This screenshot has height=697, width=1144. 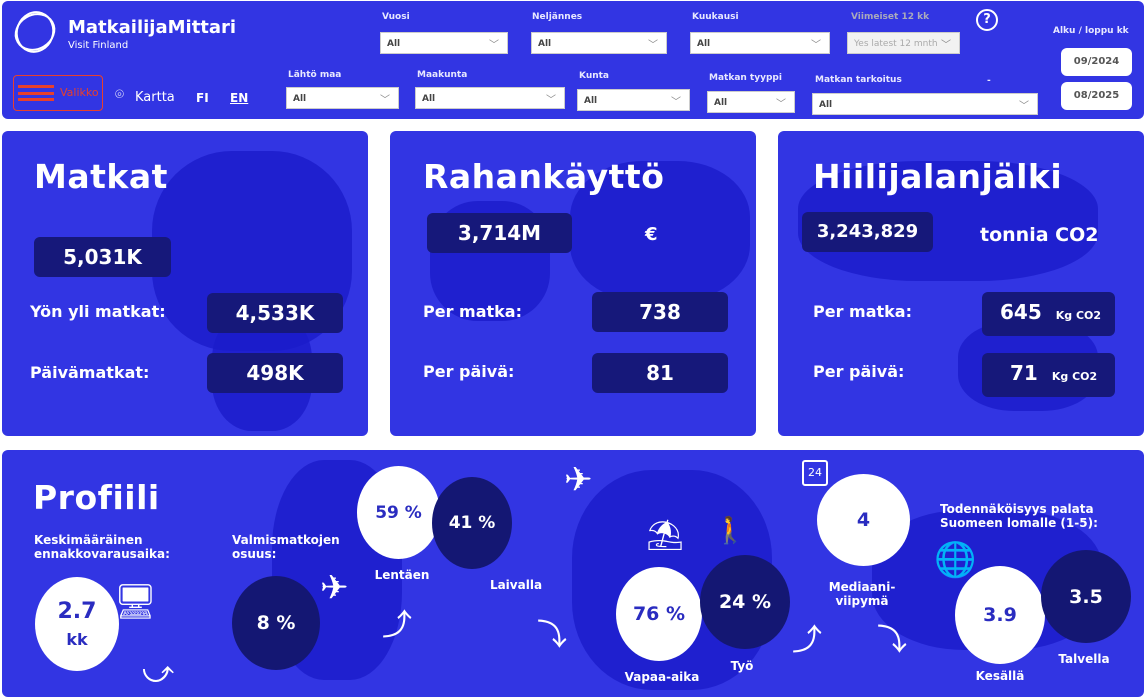 I want to click on vuosi-value: All, so click(x=394, y=44).